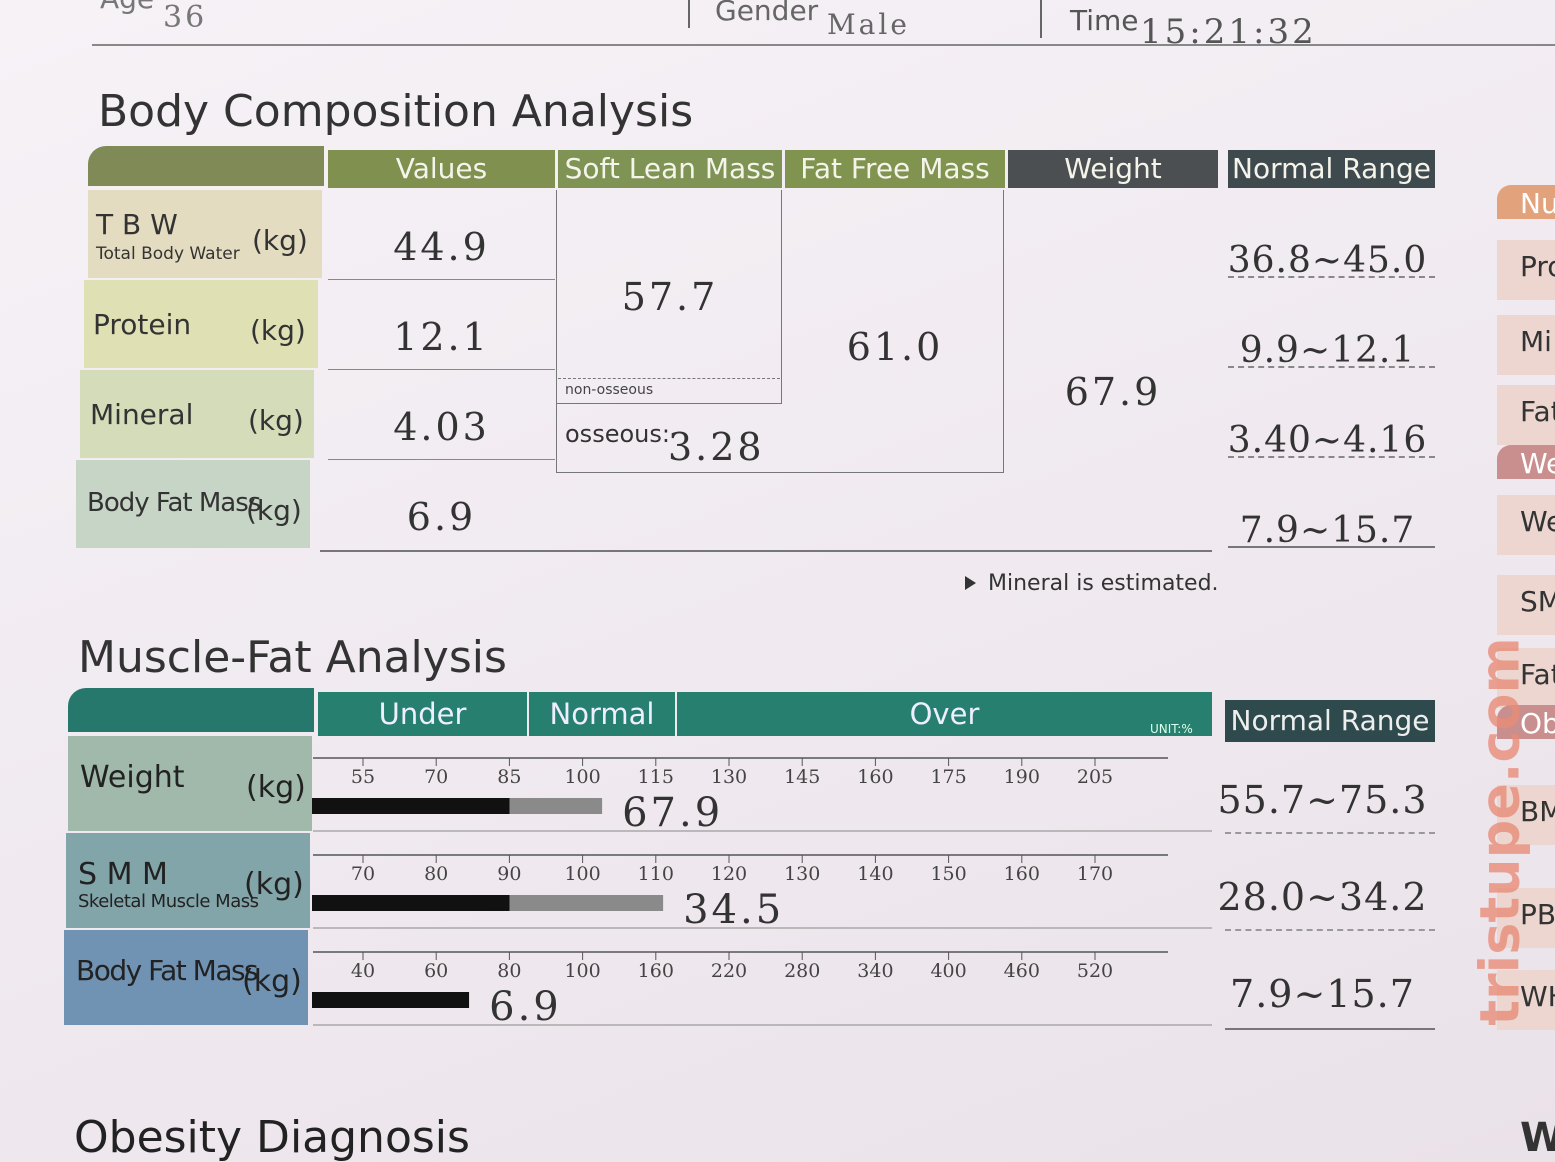 This screenshot has height=1162, width=1555. Describe the element at coordinates (168, 254) in the screenshot. I see `row-sublabel: Total Body Water` at that location.